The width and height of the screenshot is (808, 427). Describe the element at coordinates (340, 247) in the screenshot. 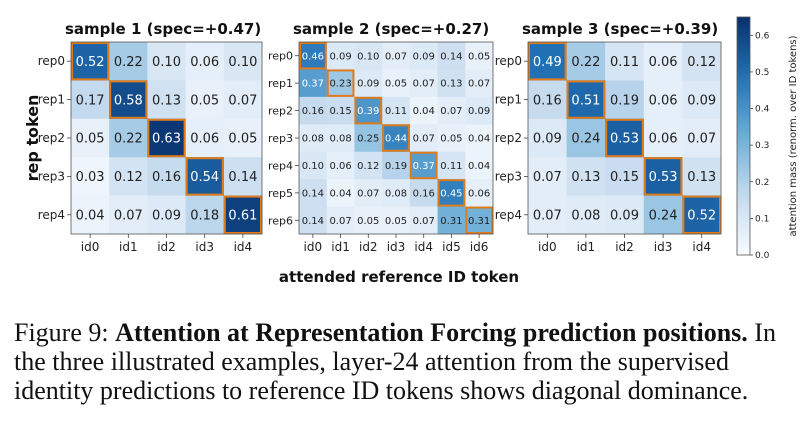

I see `x-tick-label: id1` at that location.